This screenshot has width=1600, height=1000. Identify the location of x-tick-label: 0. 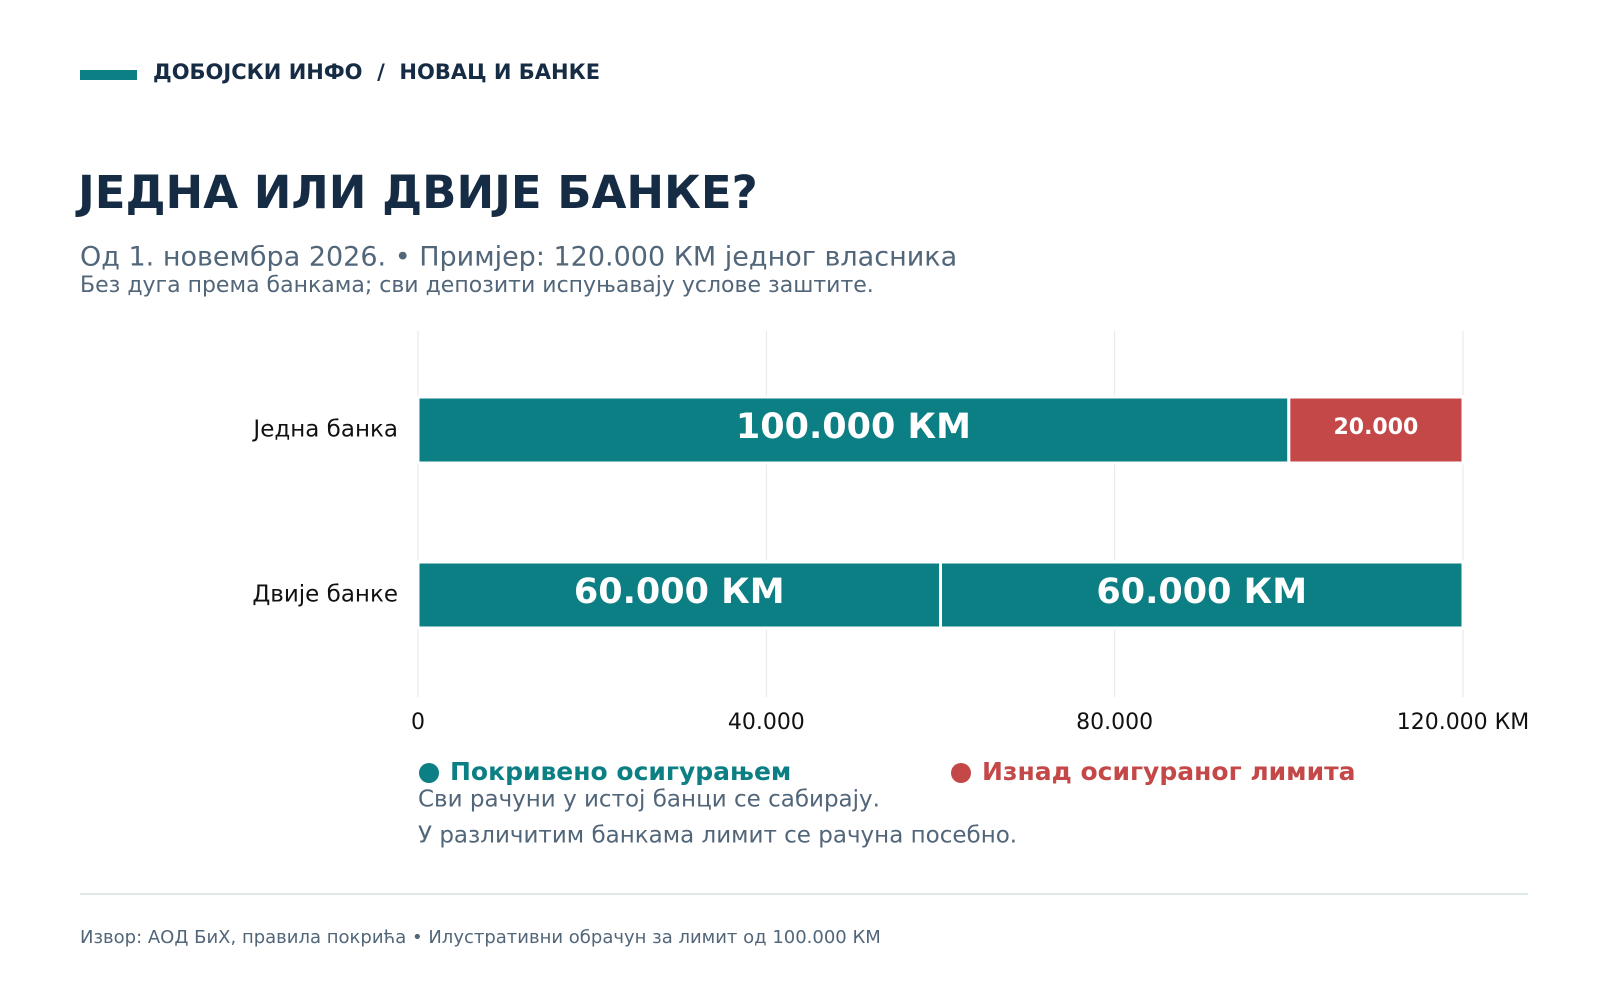
(418, 722).